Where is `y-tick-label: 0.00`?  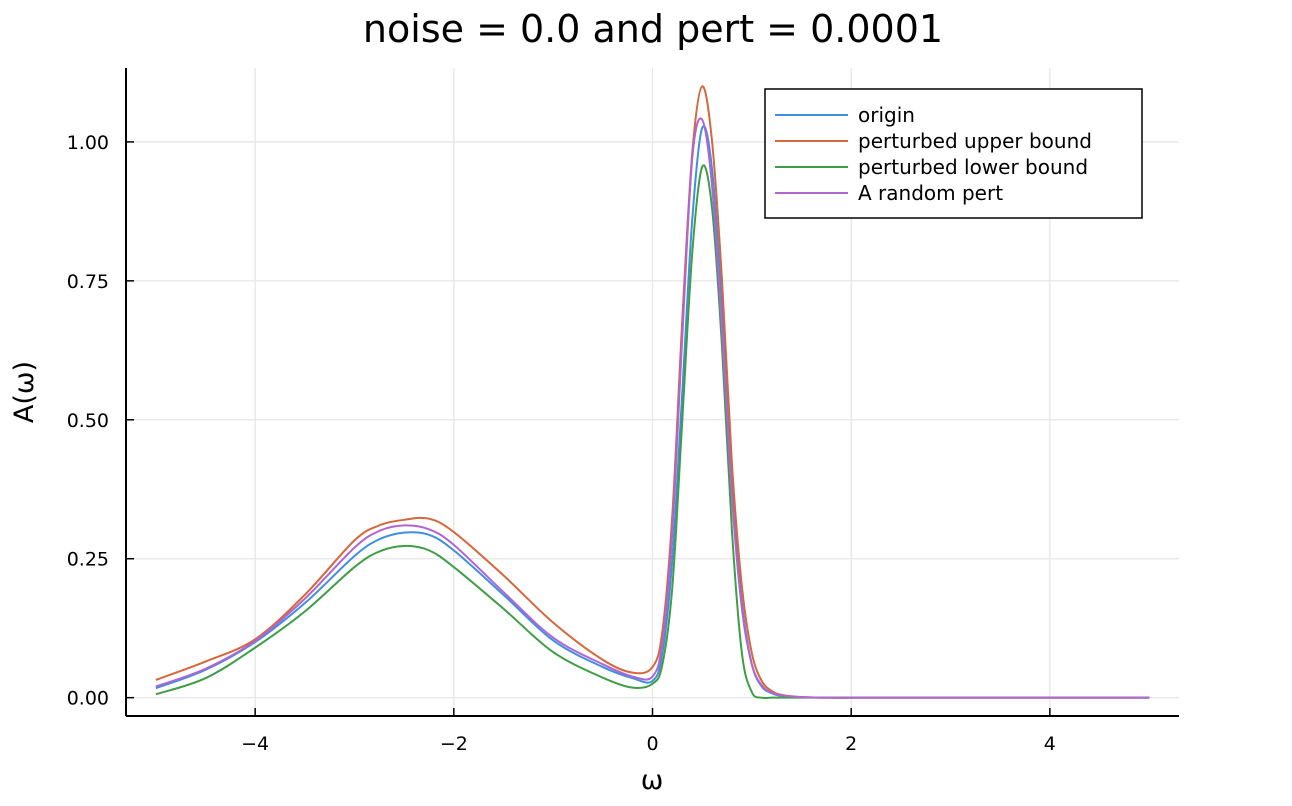
y-tick-label: 0.00 is located at coordinates (88, 699).